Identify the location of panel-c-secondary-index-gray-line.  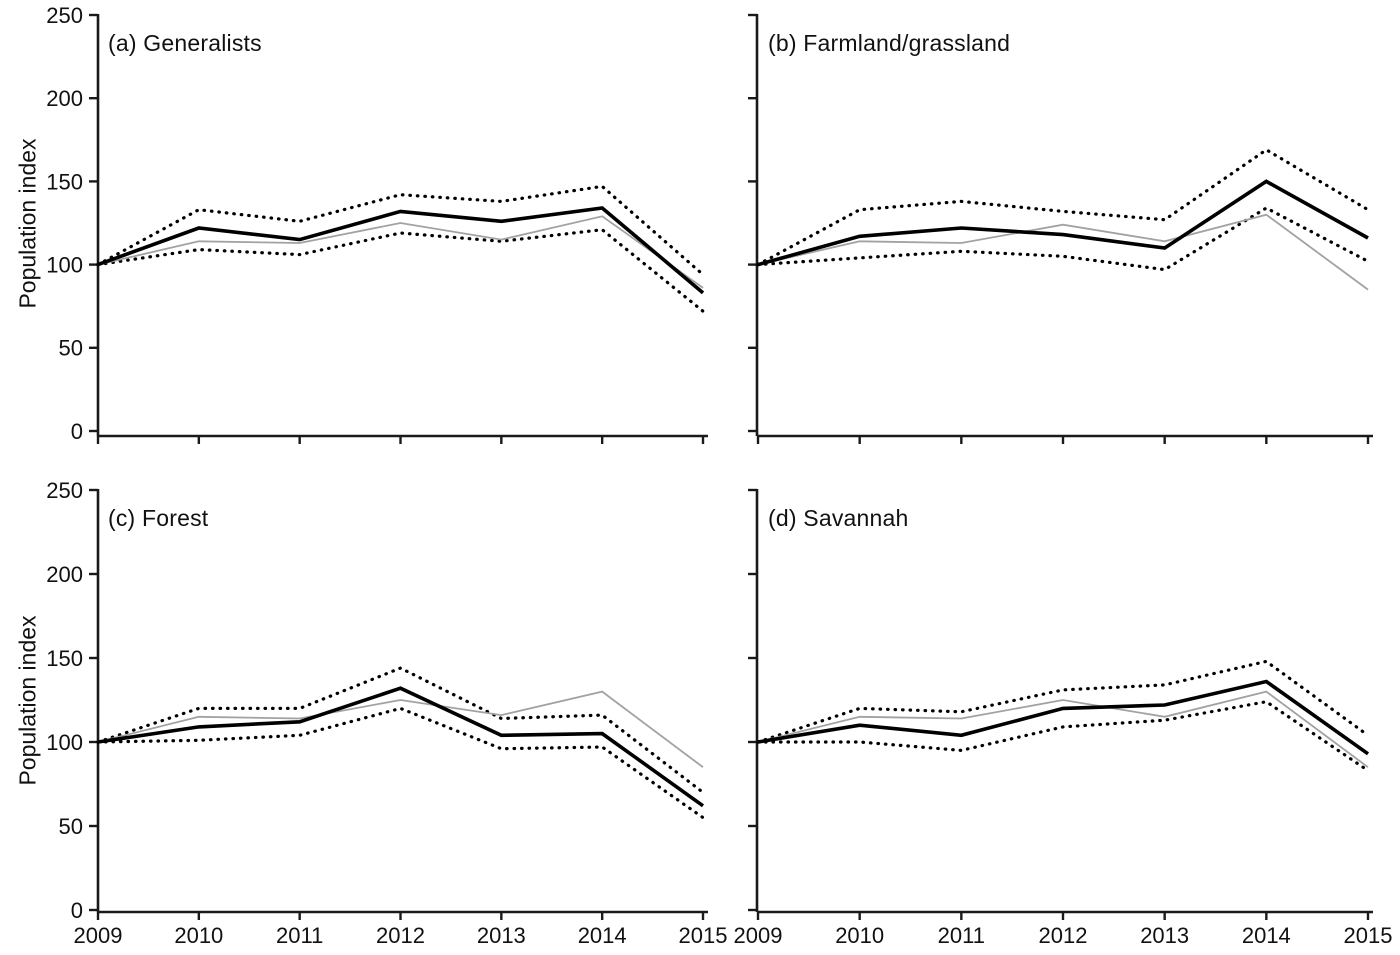
(400, 729).